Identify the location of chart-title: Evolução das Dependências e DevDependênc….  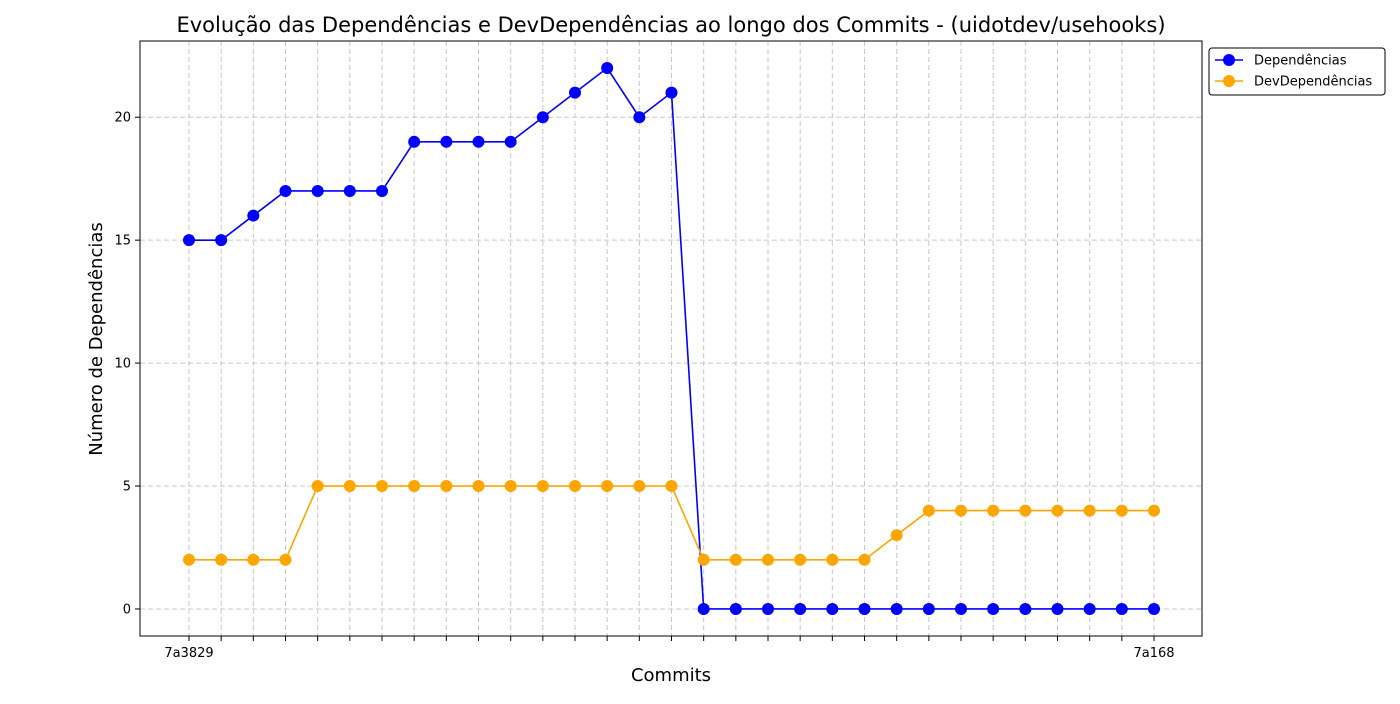
(670, 25).